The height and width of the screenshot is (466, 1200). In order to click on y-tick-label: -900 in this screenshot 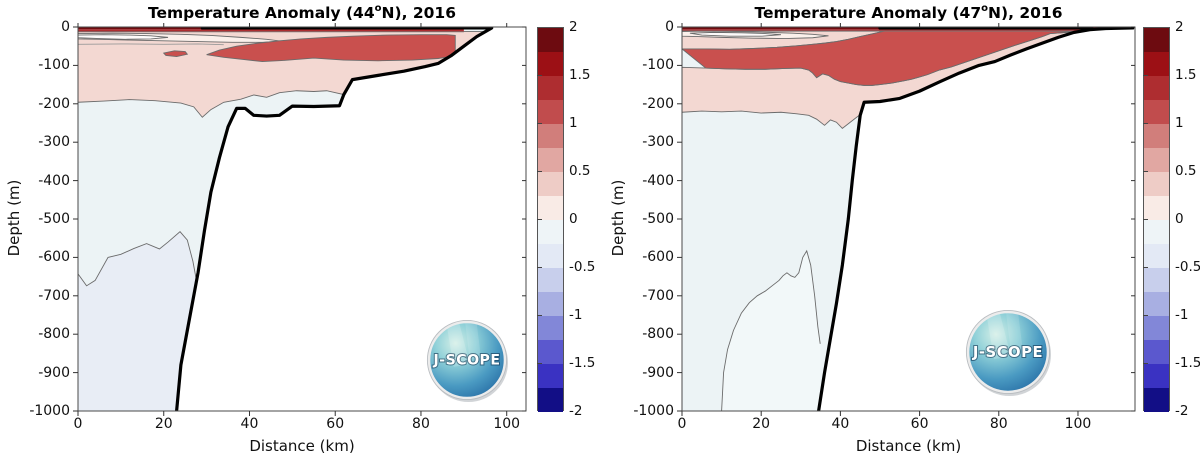, I will do `click(54, 372)`.